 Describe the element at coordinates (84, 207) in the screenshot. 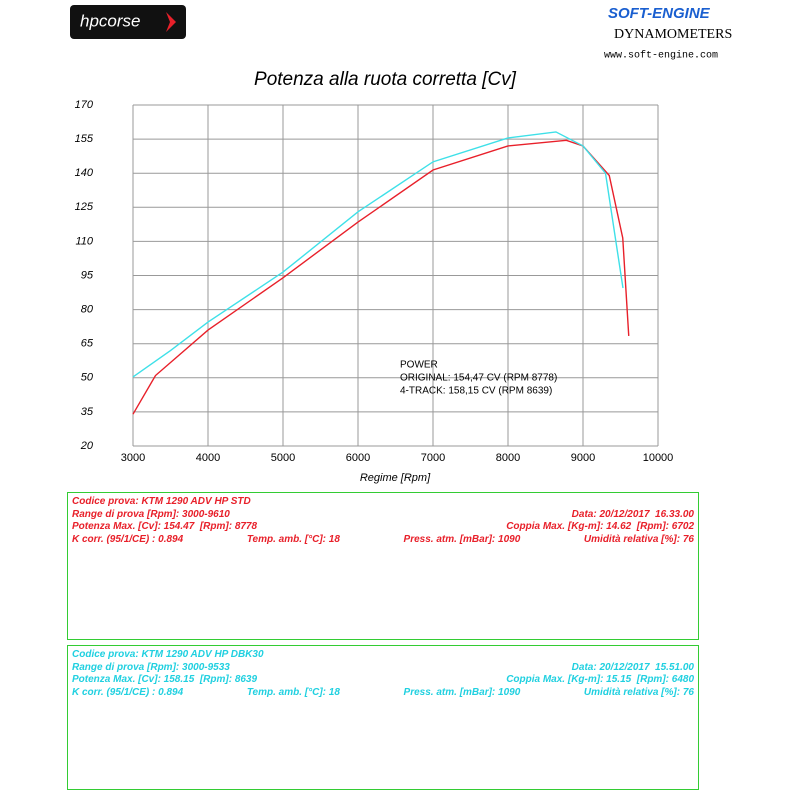

I see `y-tick-label: 125` at that location.